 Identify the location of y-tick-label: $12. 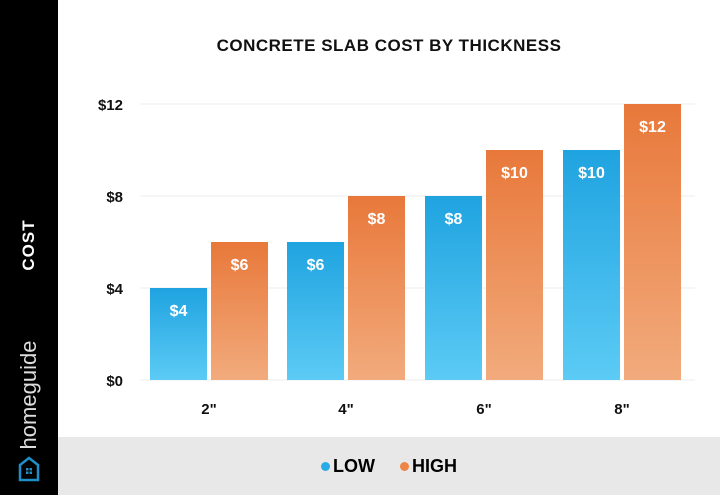
(110, 105).